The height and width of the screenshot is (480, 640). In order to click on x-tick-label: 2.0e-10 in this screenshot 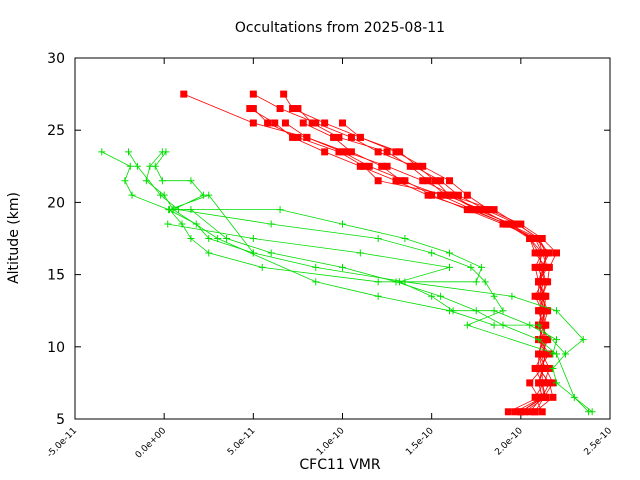, I will do `click(509, 442)`.